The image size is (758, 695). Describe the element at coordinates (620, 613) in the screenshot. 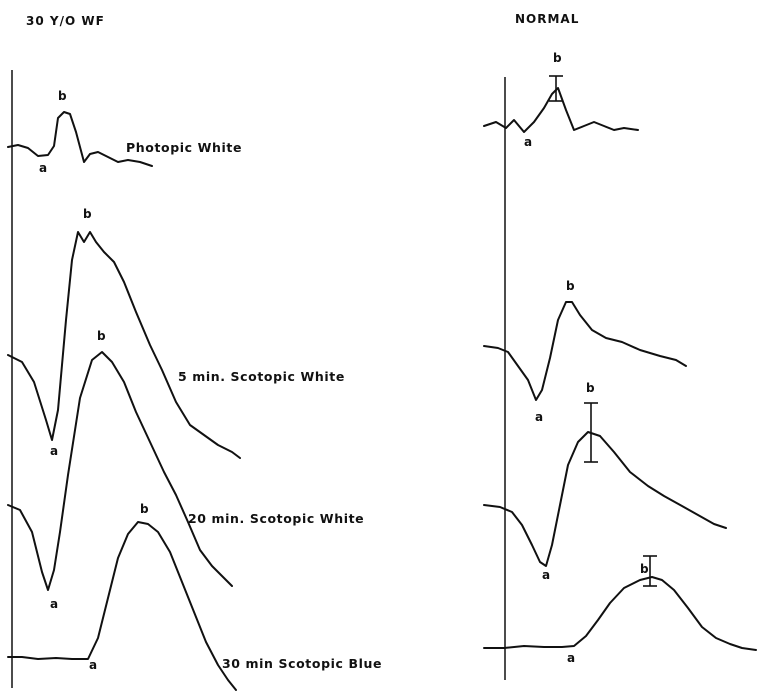

I see `trace-normal-30min` at that location.